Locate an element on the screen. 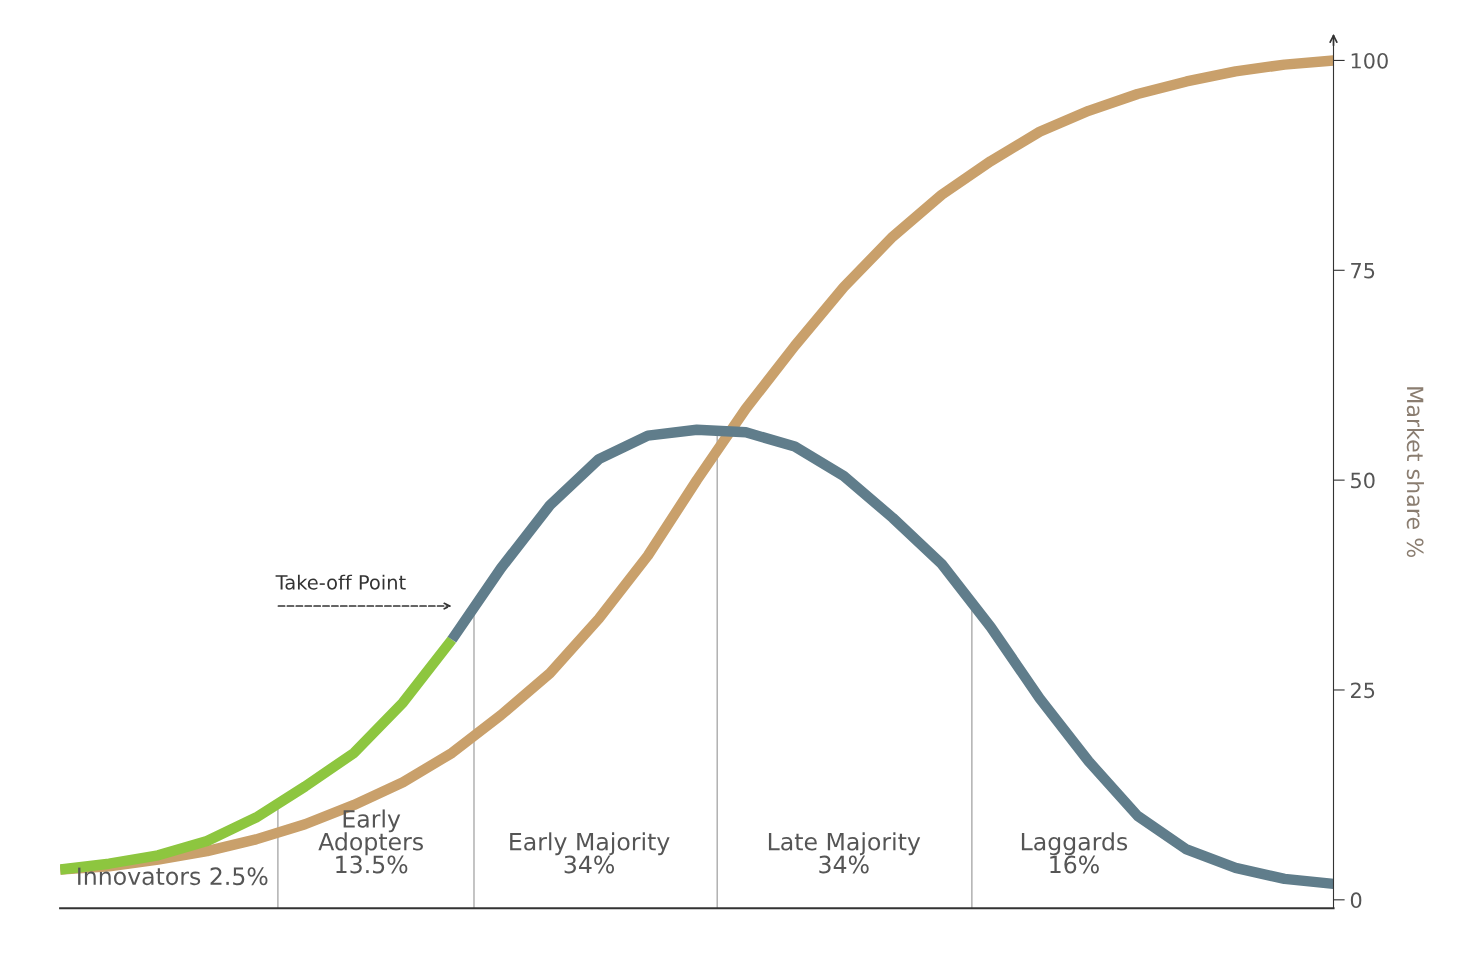  annotation: Laggards 16% is located at coordinates (1074, 853).